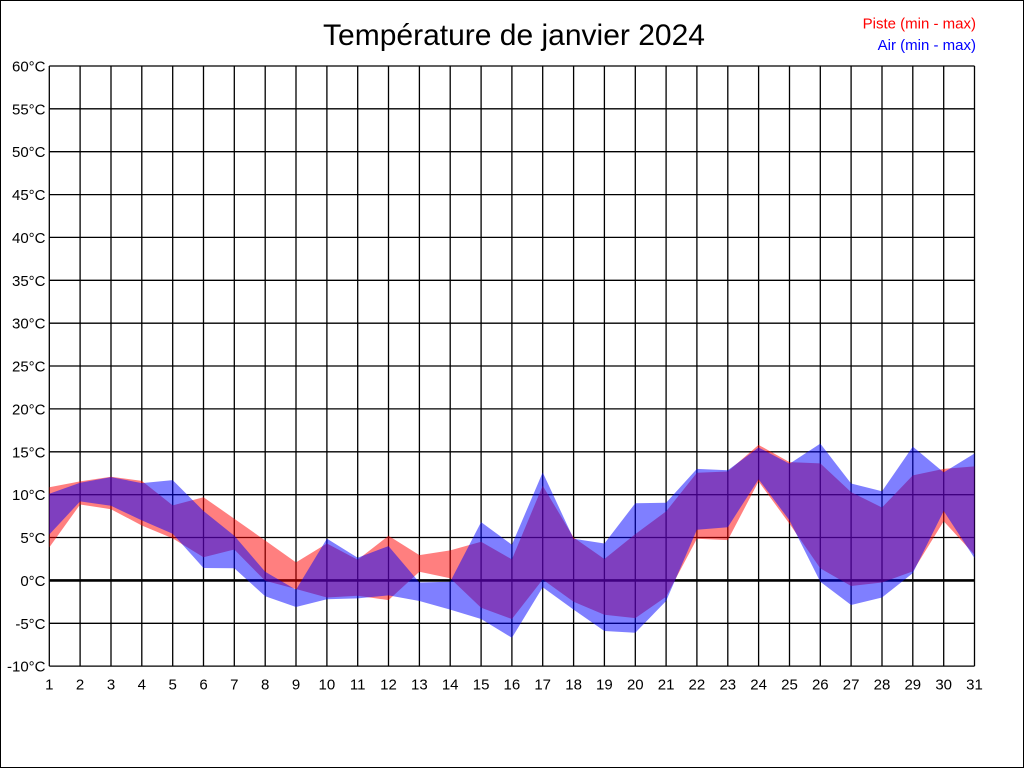 The width and height of the screenshot is (1024, 768). Describe the element at coordinates (29, 238) in the screenshot. I see `svg-text: 40°C` at that location.